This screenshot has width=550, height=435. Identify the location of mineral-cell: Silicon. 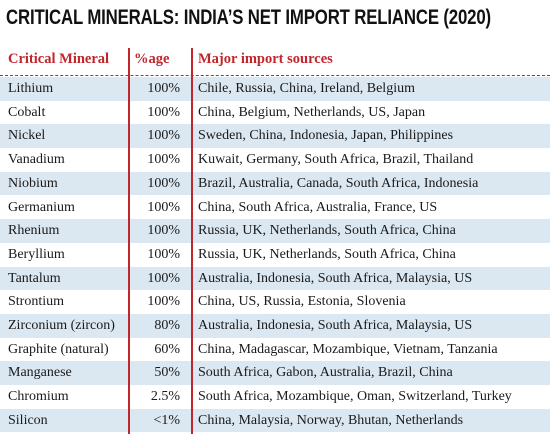
(28, 420).